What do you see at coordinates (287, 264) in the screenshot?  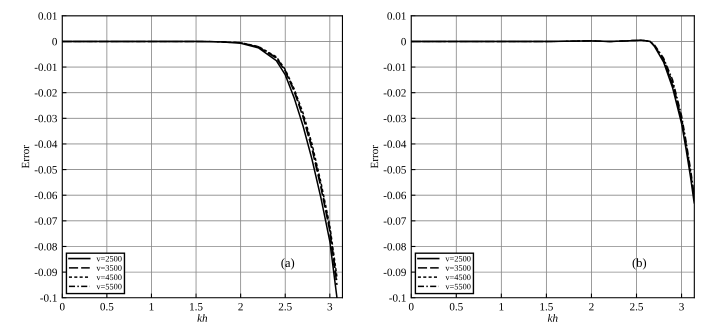 I see `annotation: (a)` at bounding box center [287, 264].